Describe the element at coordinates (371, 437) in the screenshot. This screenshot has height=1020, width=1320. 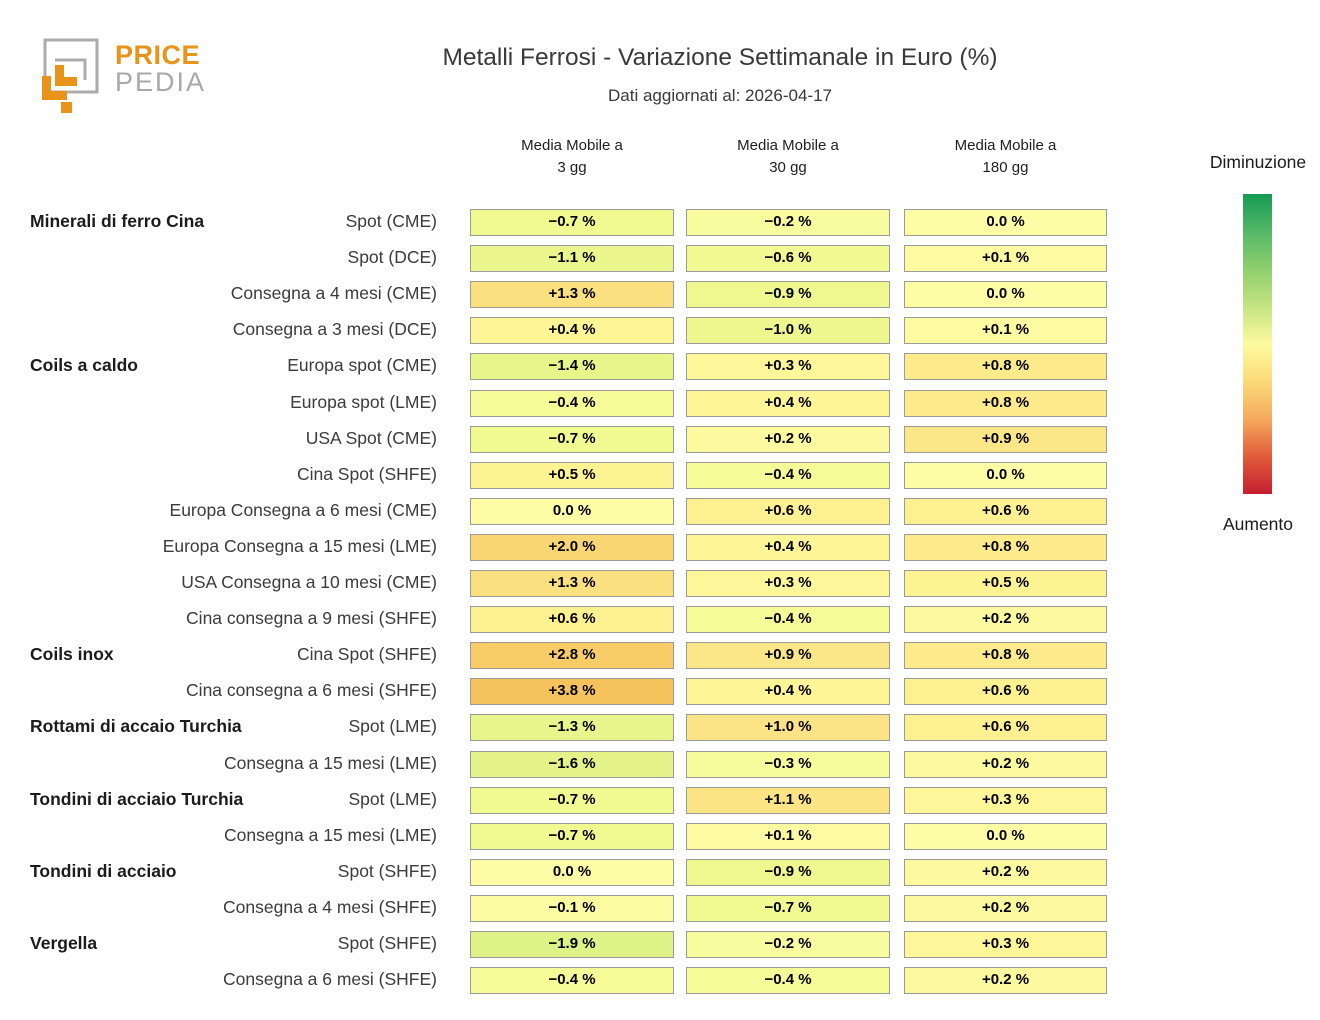
I see `row-label: USA Spot (CME)` at that location.